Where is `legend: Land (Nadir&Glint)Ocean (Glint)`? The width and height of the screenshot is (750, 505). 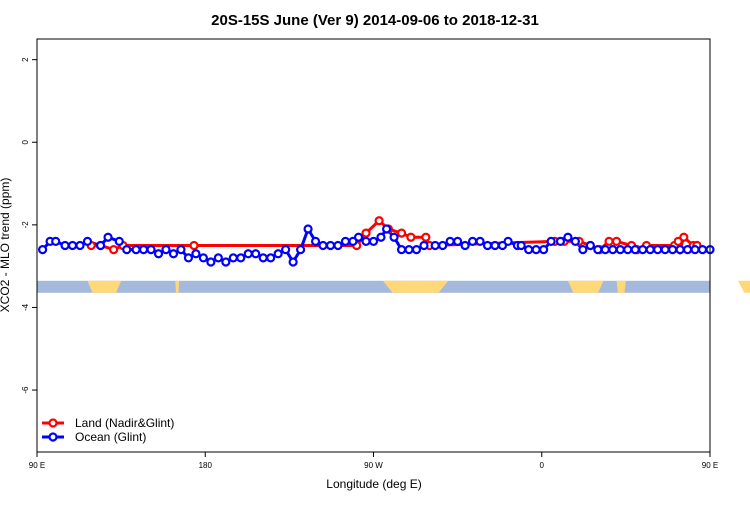 legend: Land (Nadir&Glint)Ocean (Glint) is located at coordinates (108, 430).